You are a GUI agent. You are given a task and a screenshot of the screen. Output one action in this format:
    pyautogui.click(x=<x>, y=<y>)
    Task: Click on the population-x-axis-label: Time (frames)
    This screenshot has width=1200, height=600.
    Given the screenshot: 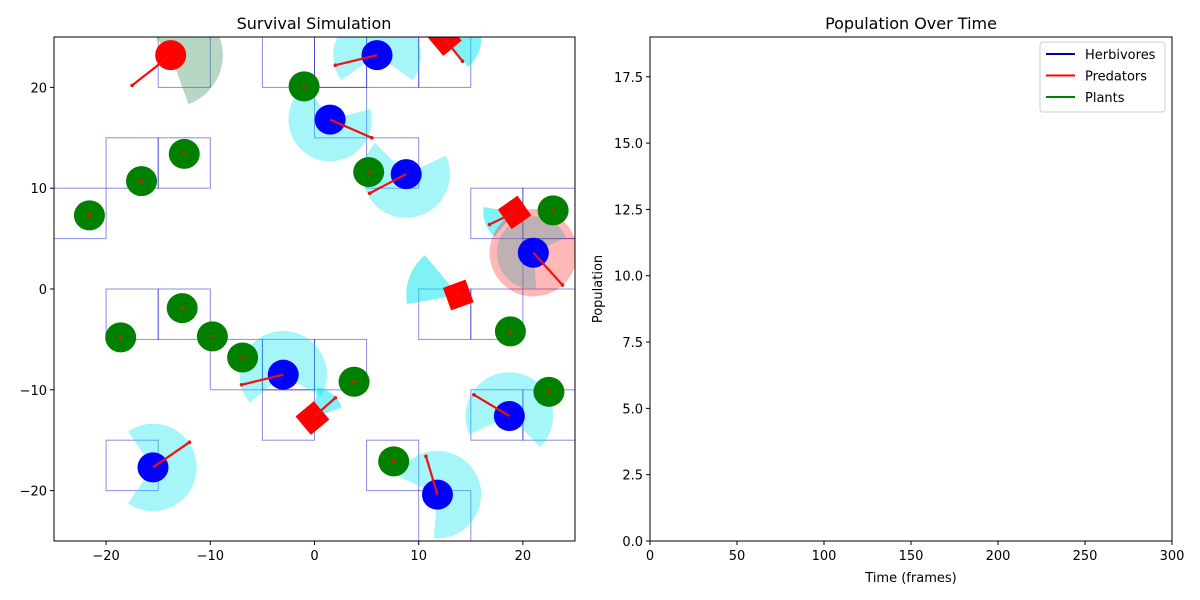 What is the action you would take?
    pyautogui.click(x=910, y=578)
    